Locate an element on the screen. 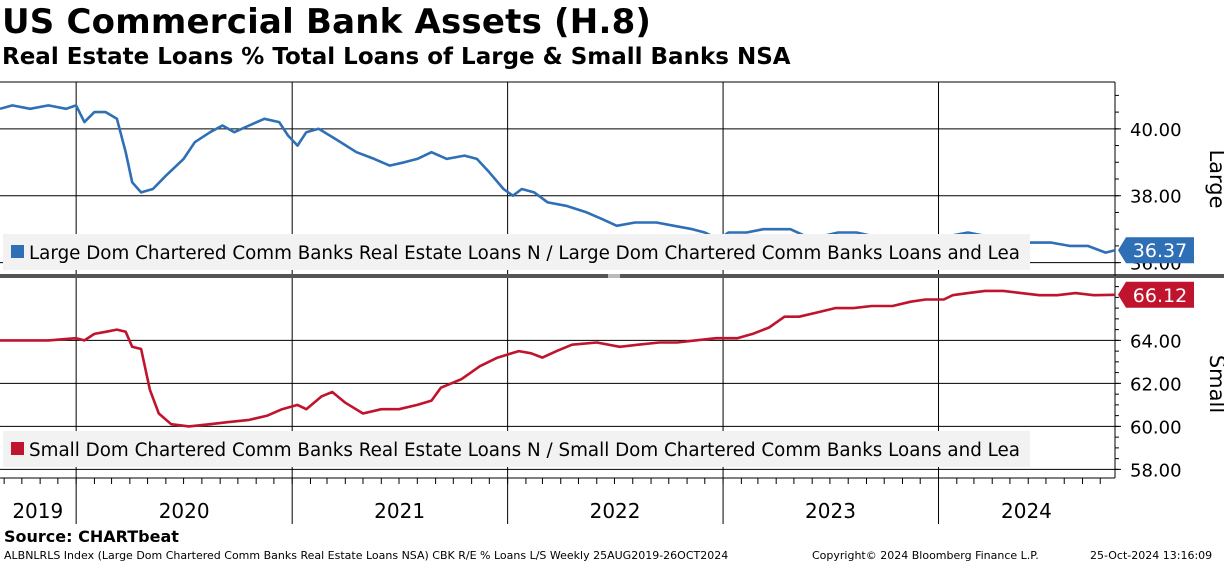  y-tick-label: 38.00 is located at coordinates (1156, 197).